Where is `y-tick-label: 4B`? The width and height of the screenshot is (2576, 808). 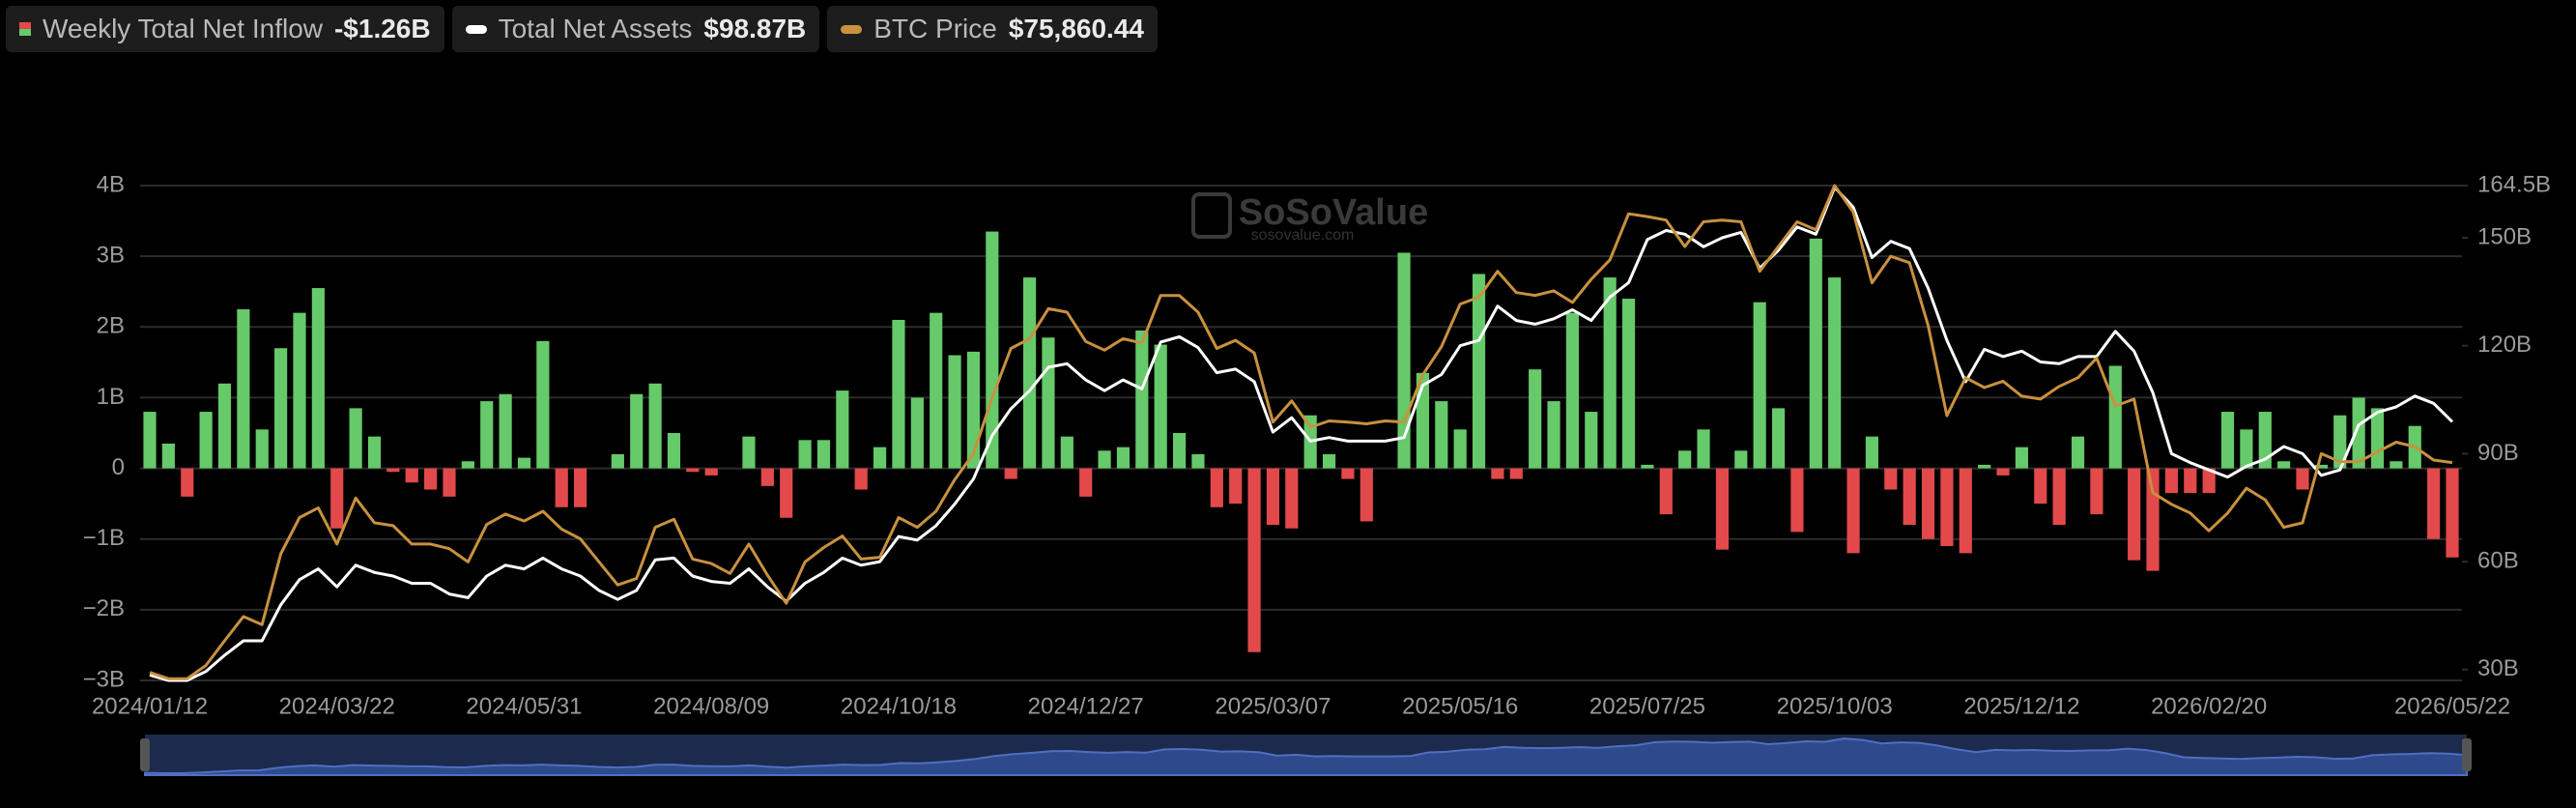 y-tick-label: 4B is located at coordinates (111, 184).